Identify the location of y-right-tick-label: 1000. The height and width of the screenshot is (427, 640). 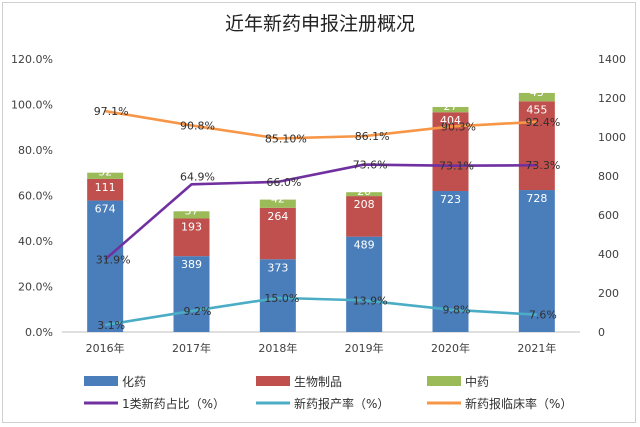
(612, 137).